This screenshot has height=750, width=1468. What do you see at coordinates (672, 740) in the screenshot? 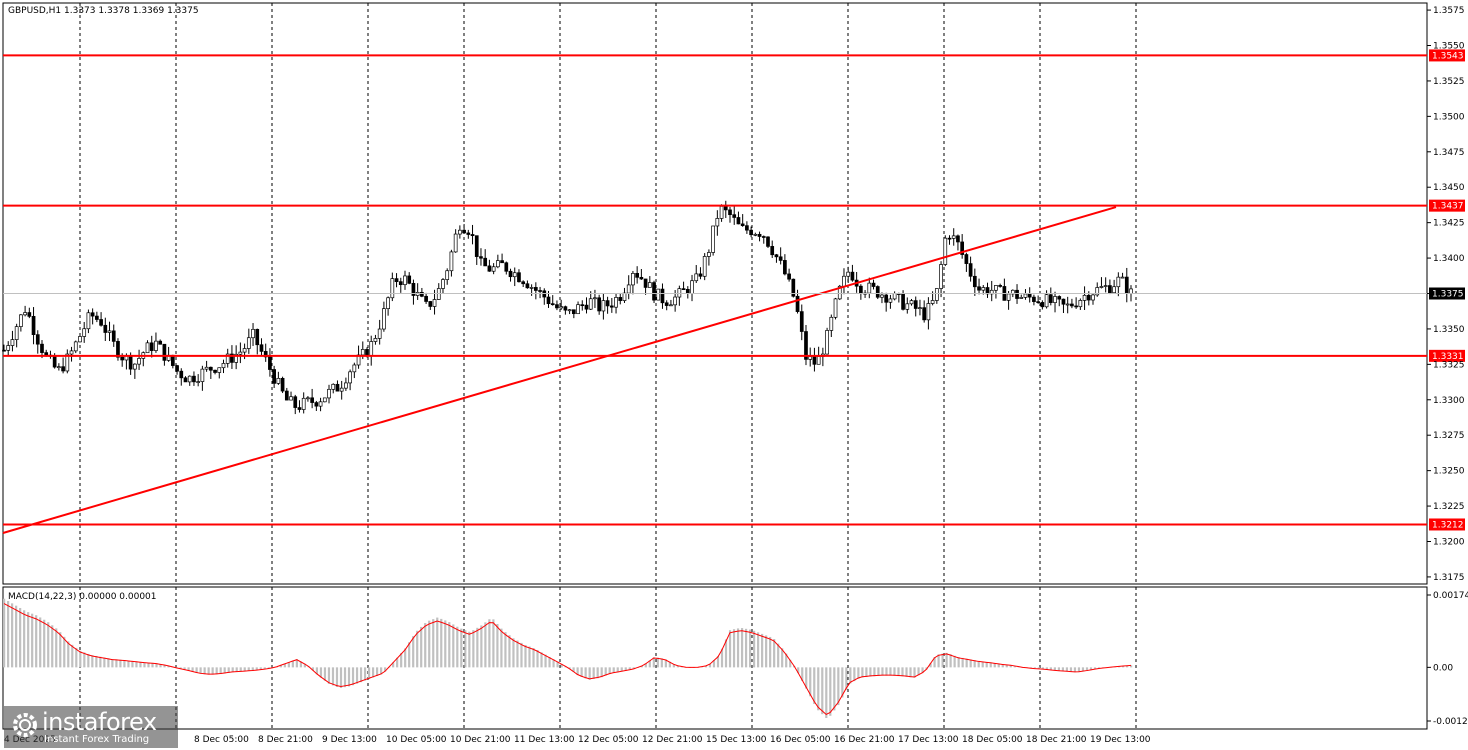
I see `time-axis-label: 12 Dec 21:00` at bounding box center [672, 740].